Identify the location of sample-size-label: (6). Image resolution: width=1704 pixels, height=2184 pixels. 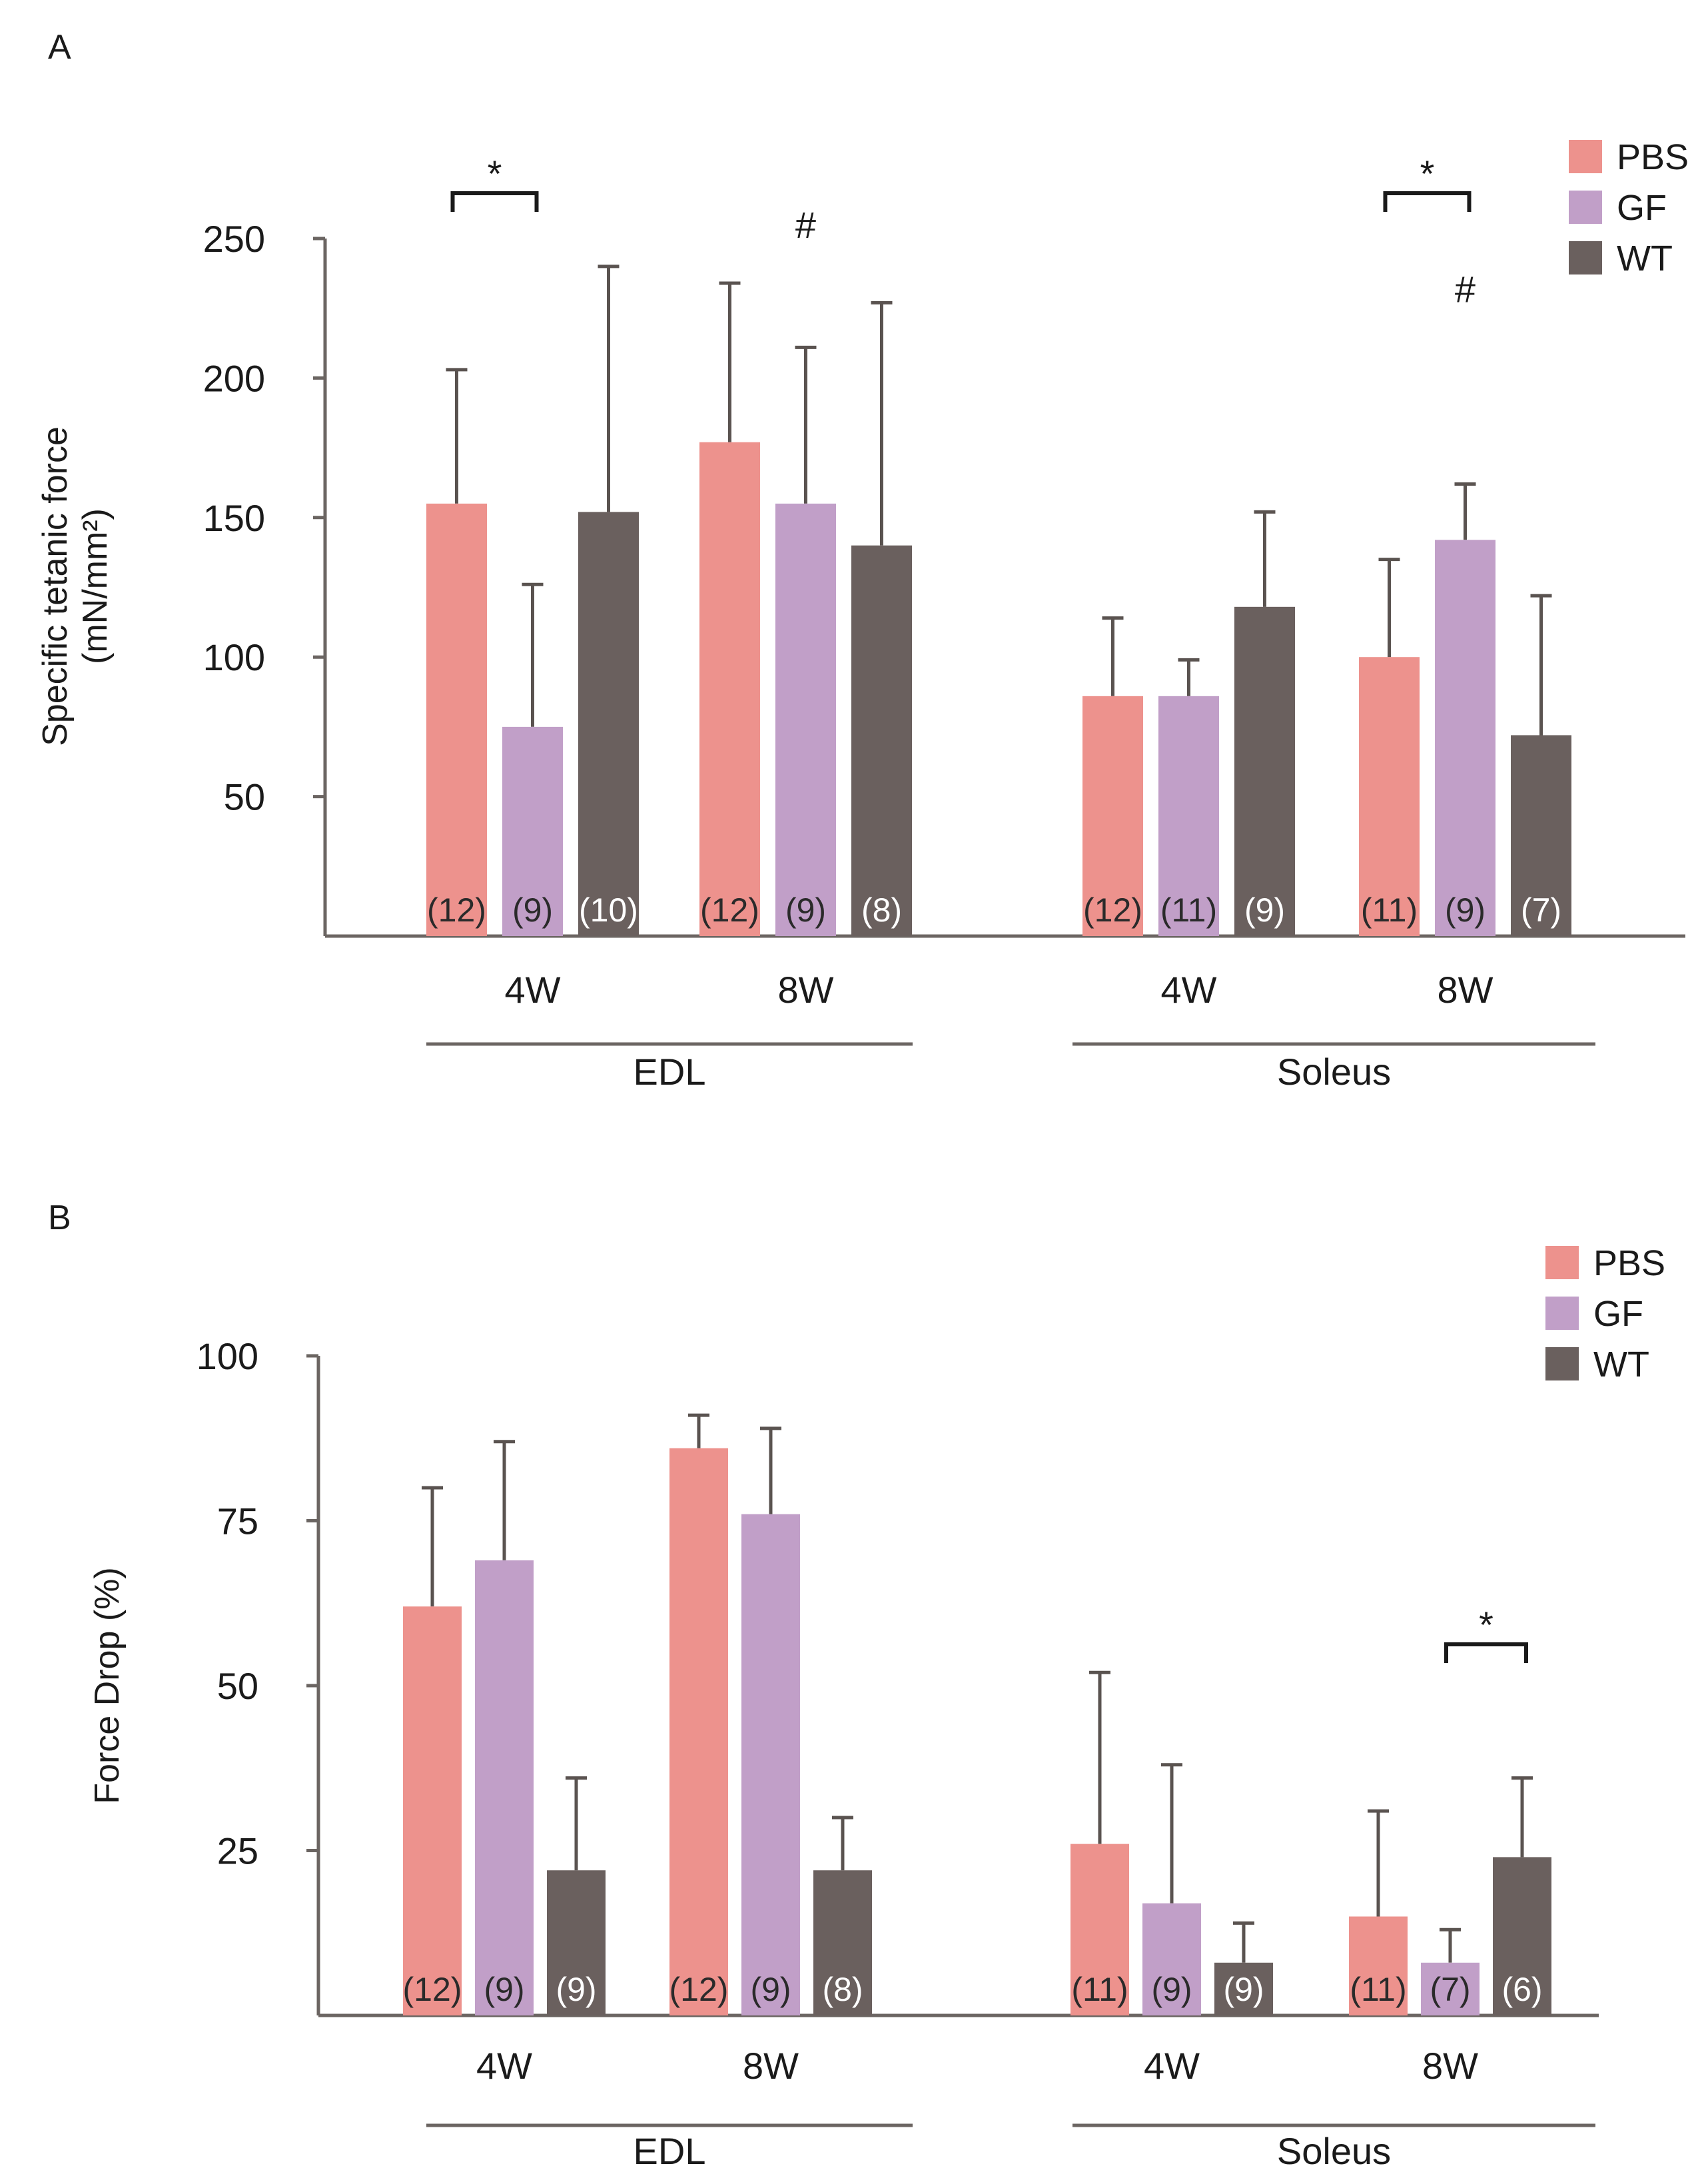
(1521, 1989).